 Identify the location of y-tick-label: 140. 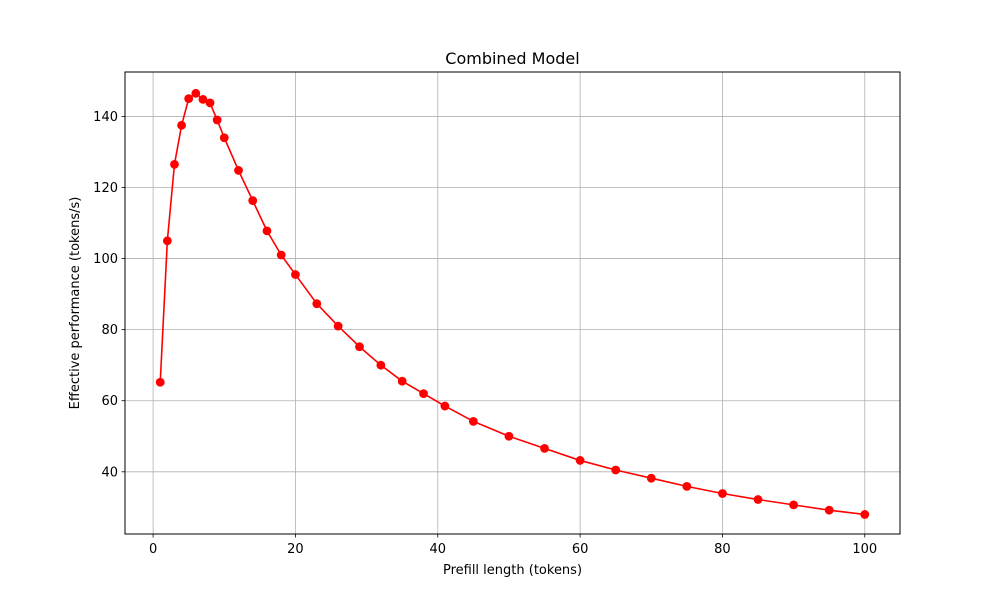
(105, 117).